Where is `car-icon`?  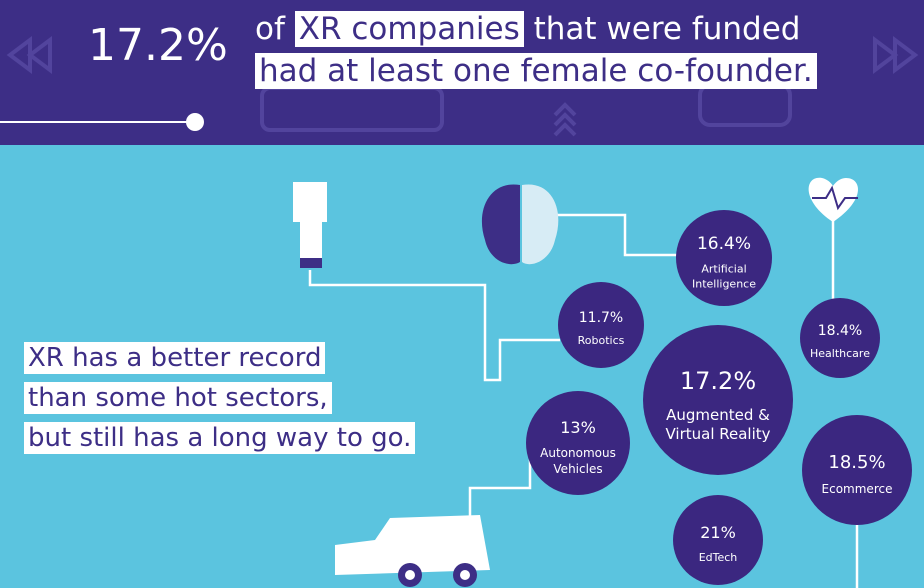
car-icon is located at coordinates (412, 551).